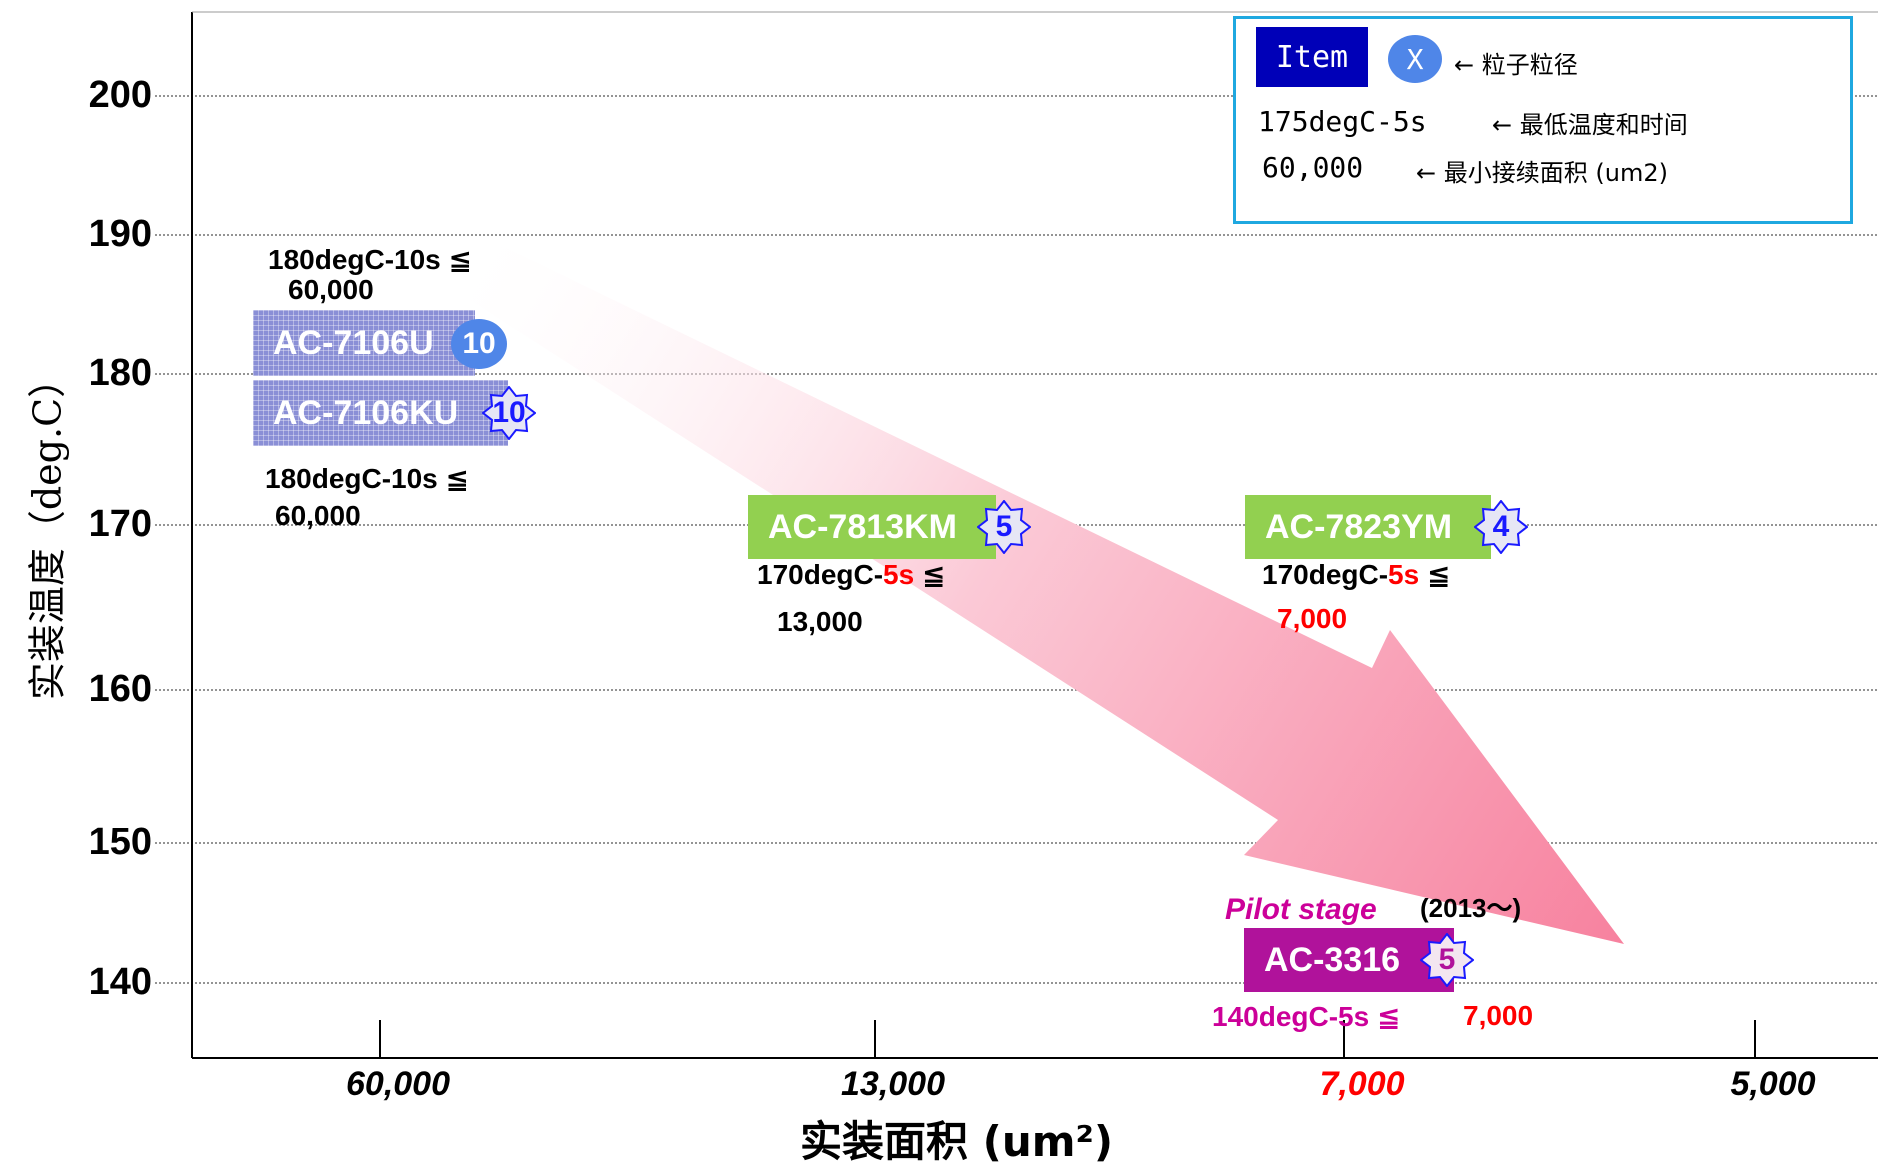  I want to click on product-ac-7106ku: AC-7106KU, so click(380, 413).